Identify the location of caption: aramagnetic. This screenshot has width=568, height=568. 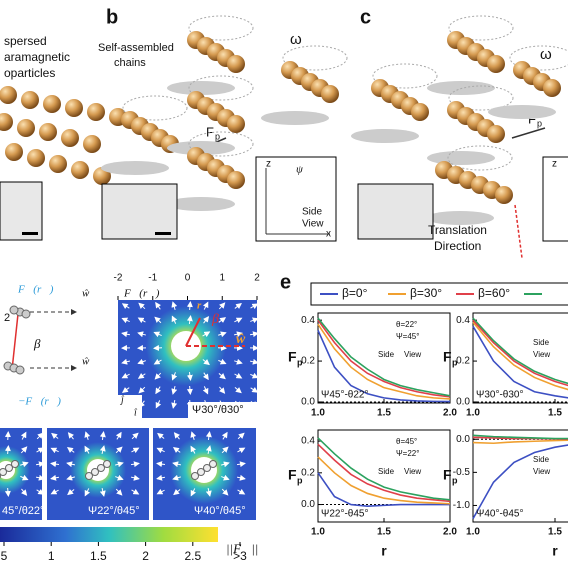
(37, 57).